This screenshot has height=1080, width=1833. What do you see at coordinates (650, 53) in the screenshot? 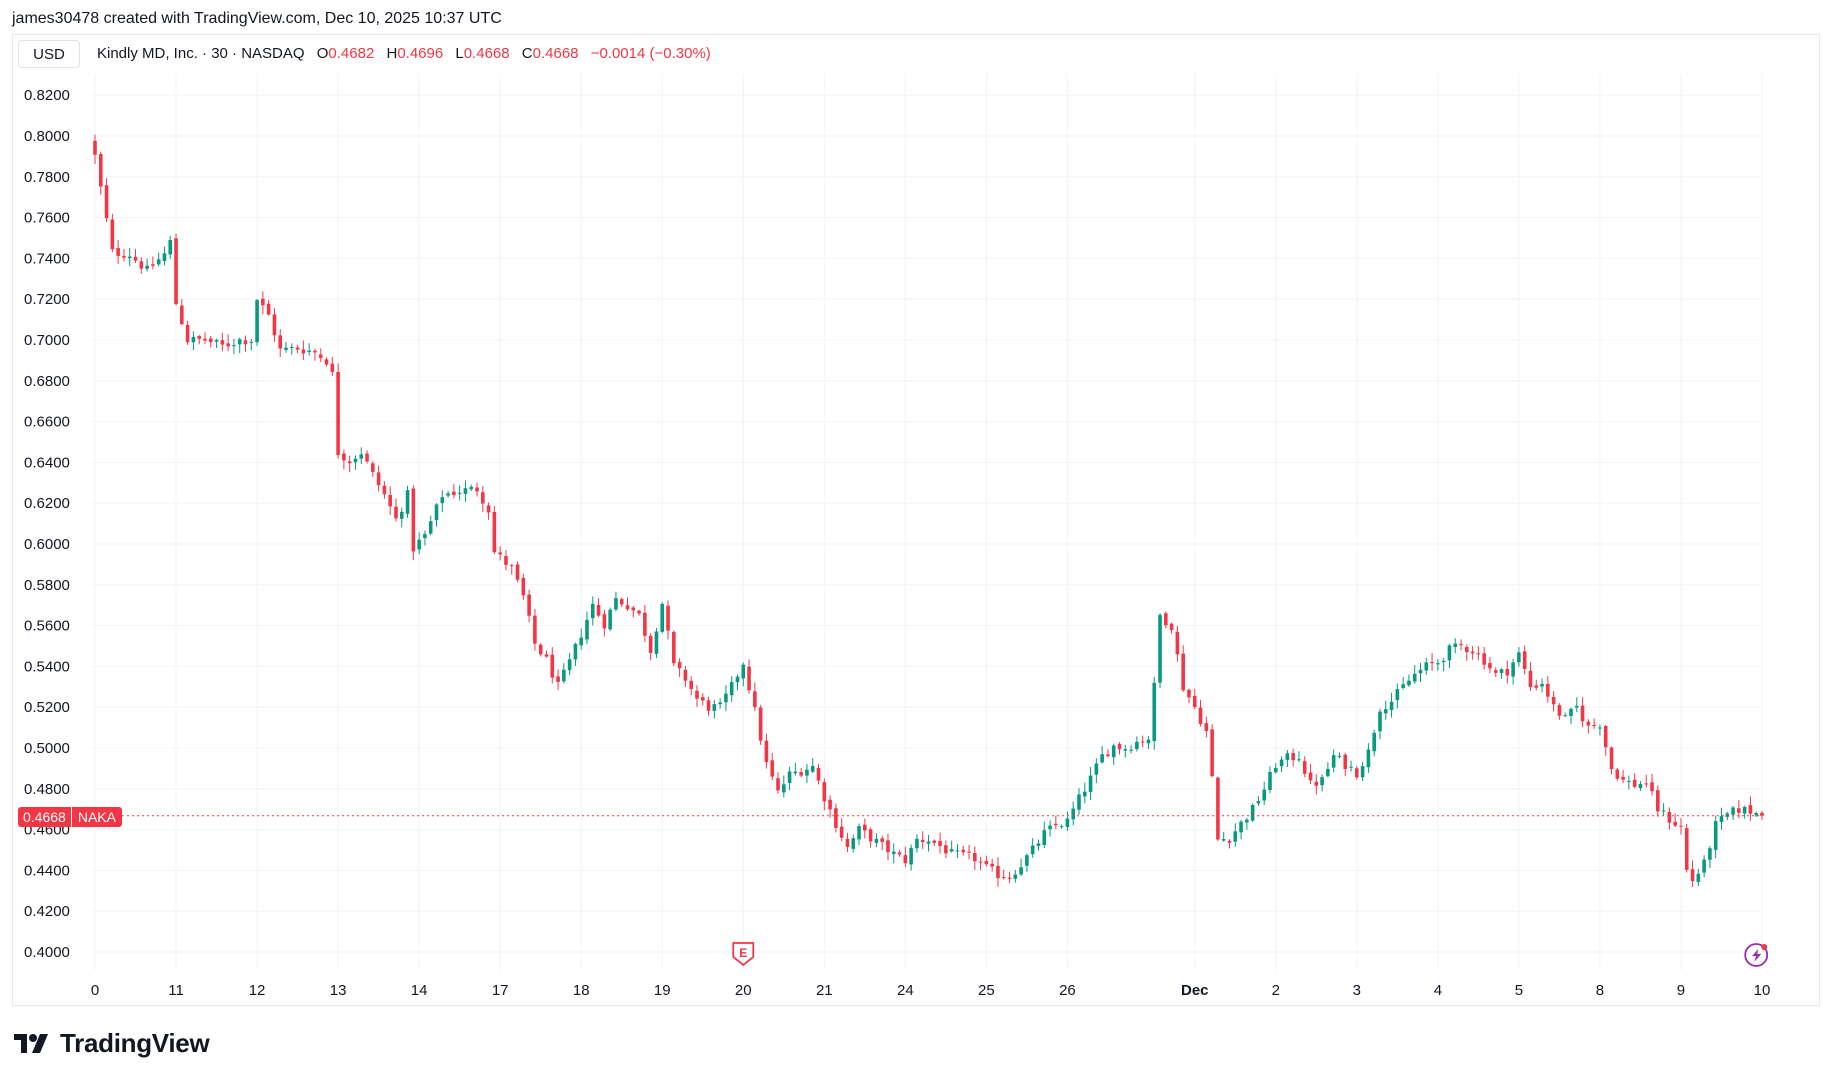
I see `change-value: −0.0014 (−0.30%)` at bounding box center [650, 53].